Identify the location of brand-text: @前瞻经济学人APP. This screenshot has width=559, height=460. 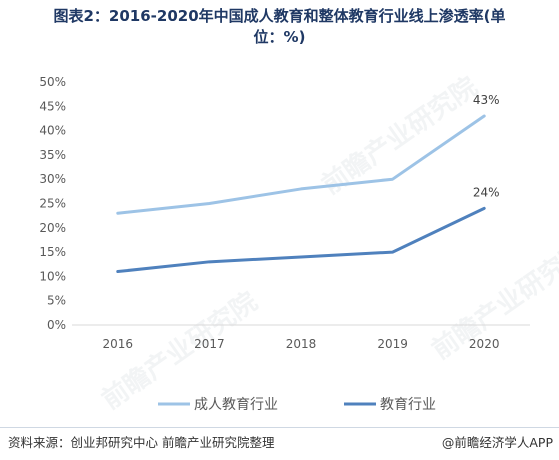
(497, 442).